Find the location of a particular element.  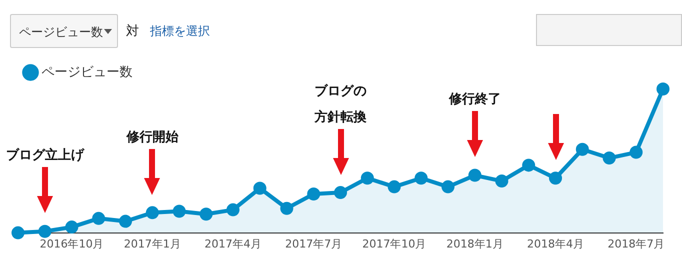

x-tick-label: 2018年1月 is located at coordinates (475, 243).